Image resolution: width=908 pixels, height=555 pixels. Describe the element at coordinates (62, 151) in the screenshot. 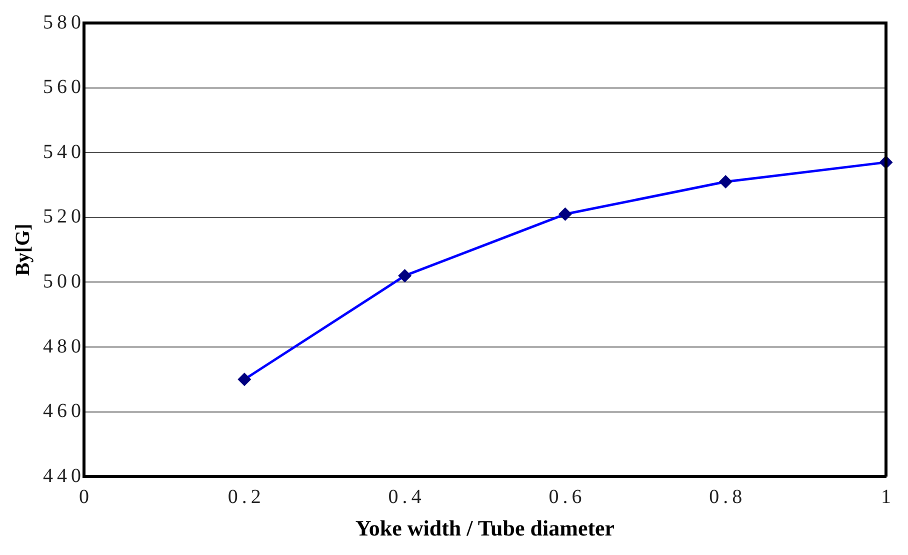

I see `y-tick-label: 5 4 0` at that location.